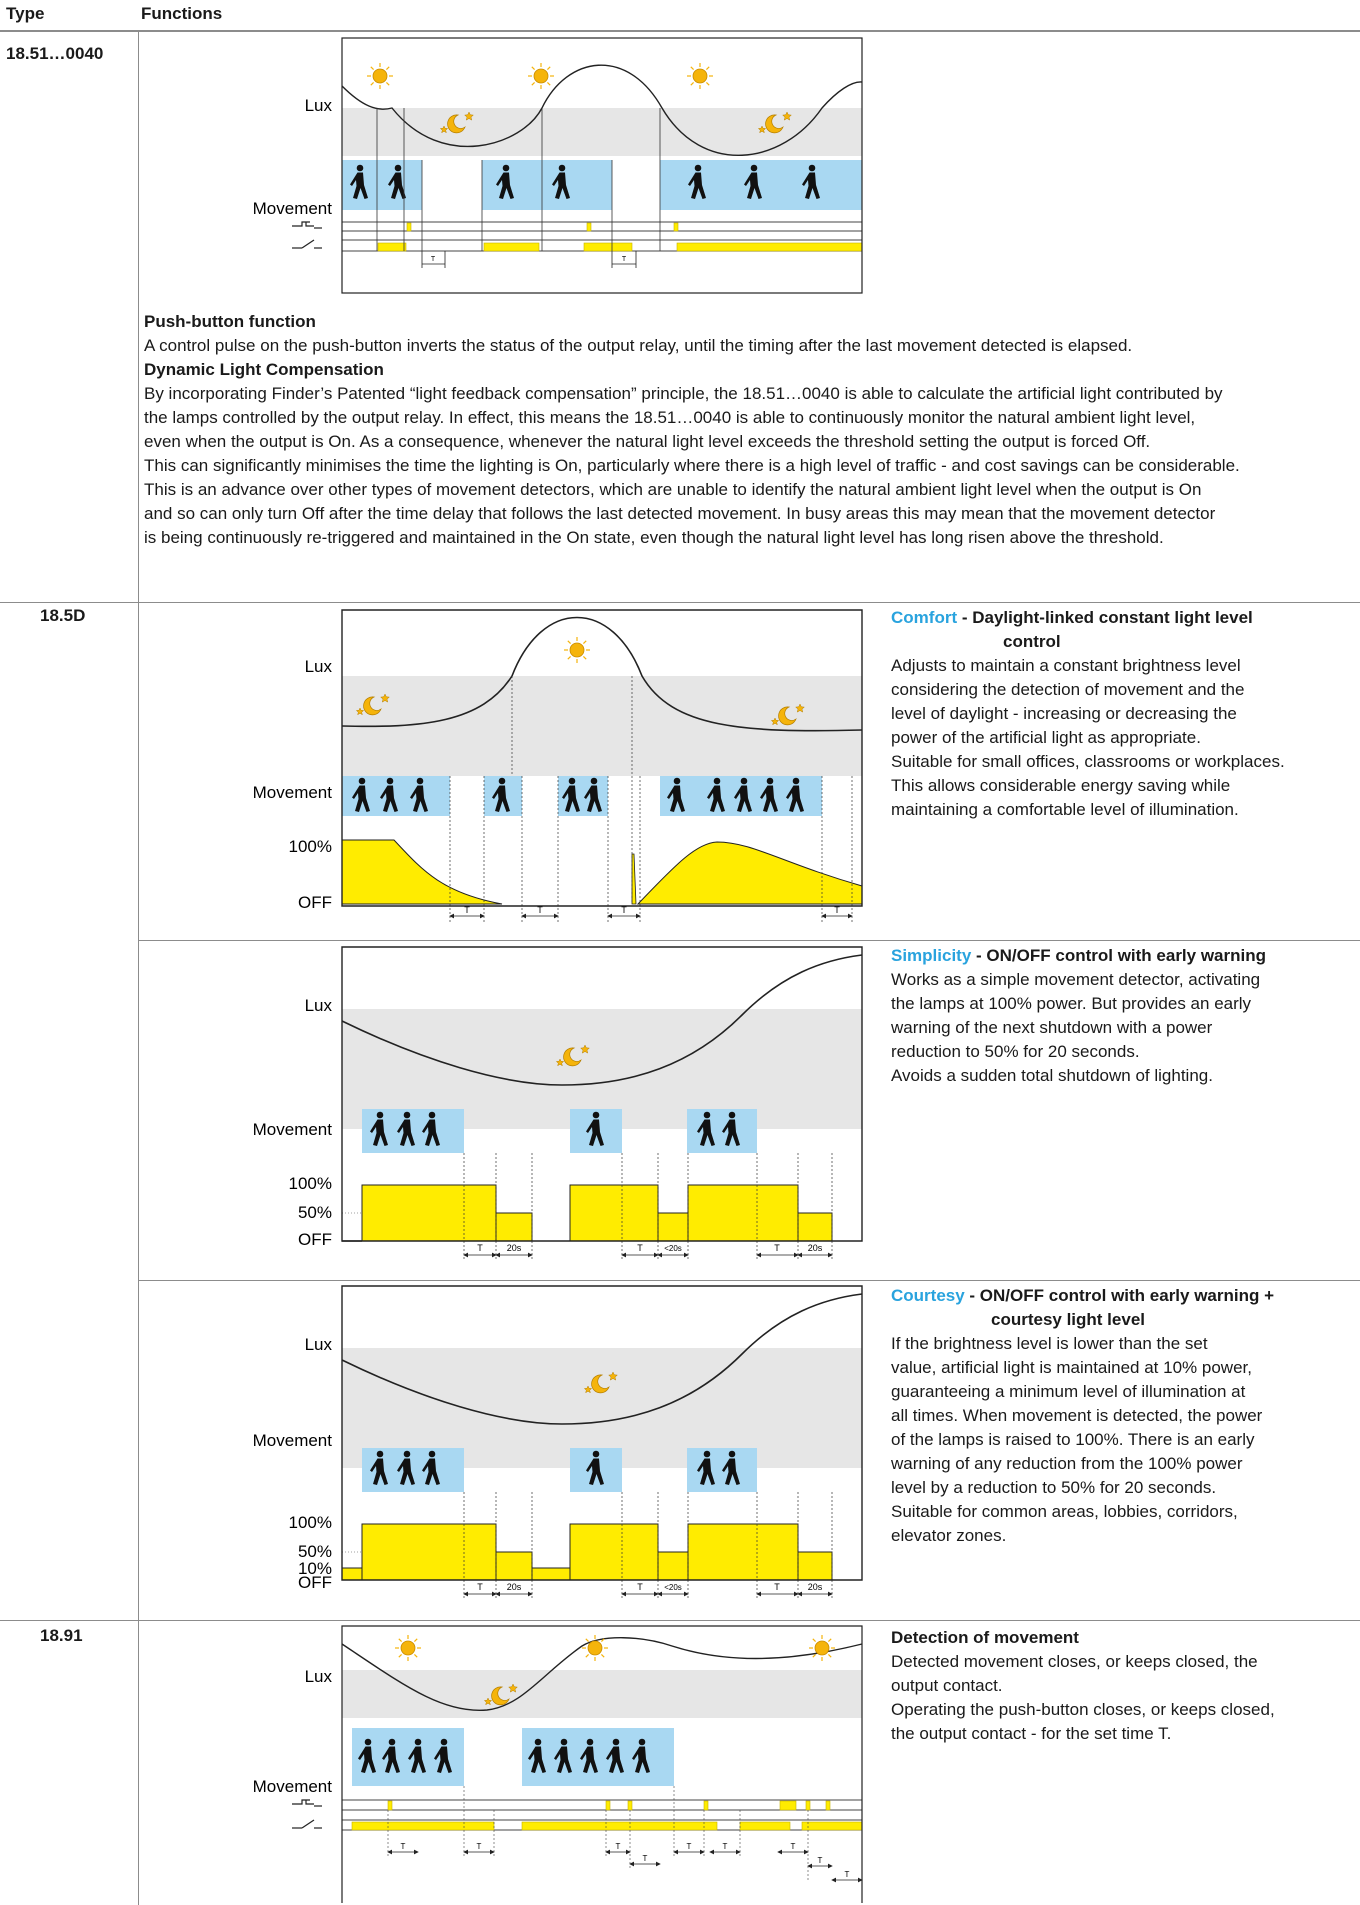  Describe the element at coordinates (55, 53) in the screenshot. I see `type-18-51-0040: 18.51…0040` at that location.